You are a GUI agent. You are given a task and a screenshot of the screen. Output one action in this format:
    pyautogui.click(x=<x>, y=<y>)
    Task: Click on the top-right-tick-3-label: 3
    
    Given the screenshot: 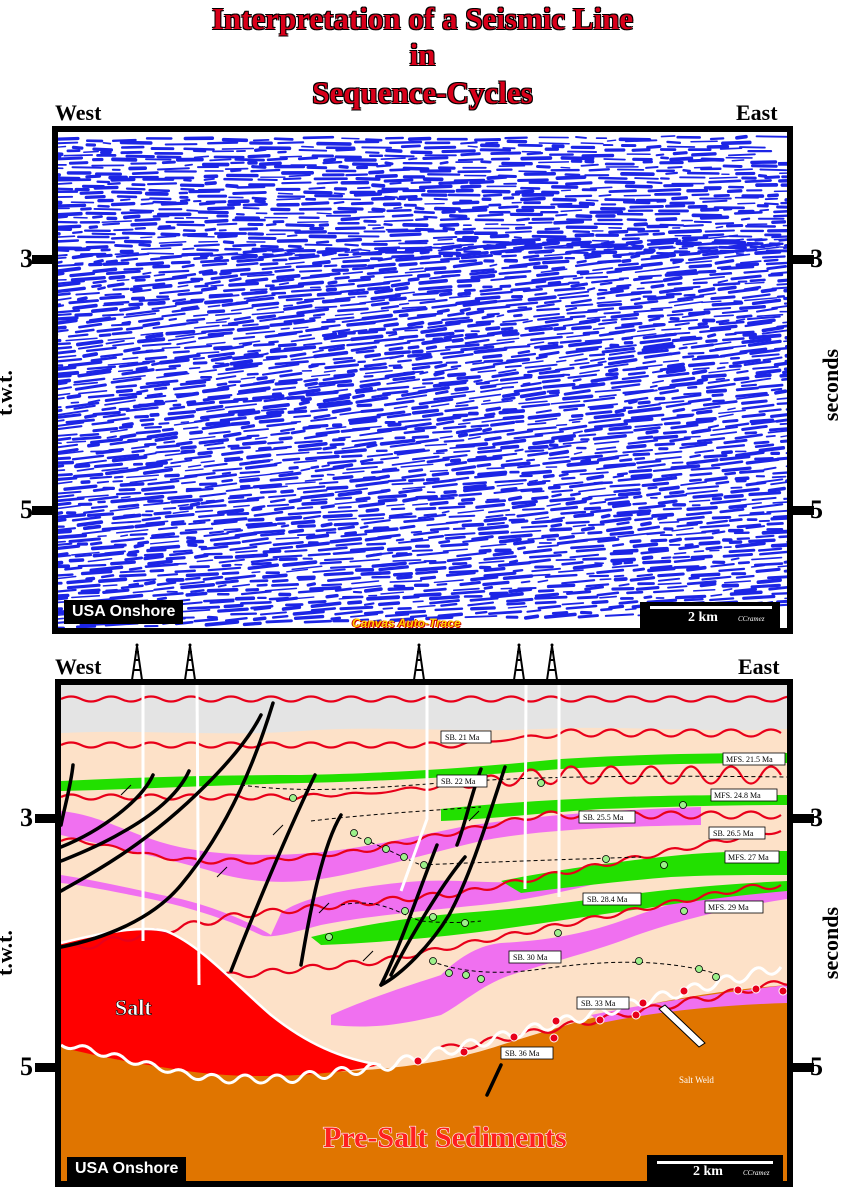 What is the action you would take?
    pyautogui.click(x=816, y=258)
    